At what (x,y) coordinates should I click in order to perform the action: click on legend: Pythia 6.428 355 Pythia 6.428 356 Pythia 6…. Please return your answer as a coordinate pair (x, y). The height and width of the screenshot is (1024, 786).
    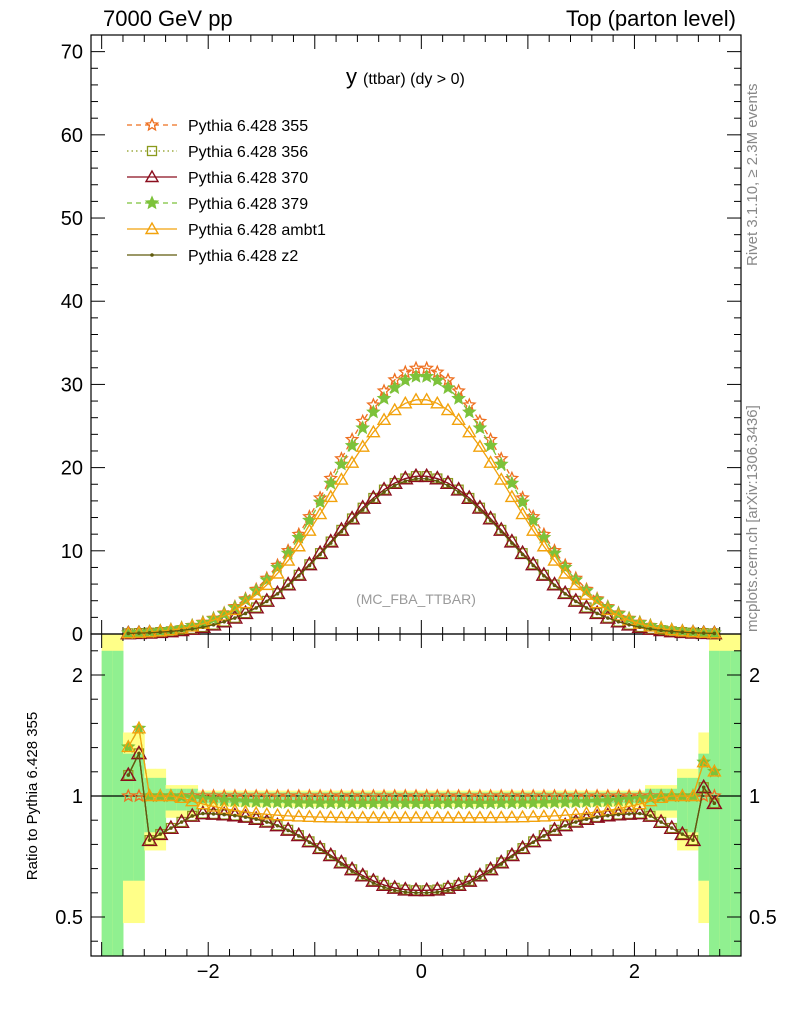
    Looking at the image, I should click on (226, 191).